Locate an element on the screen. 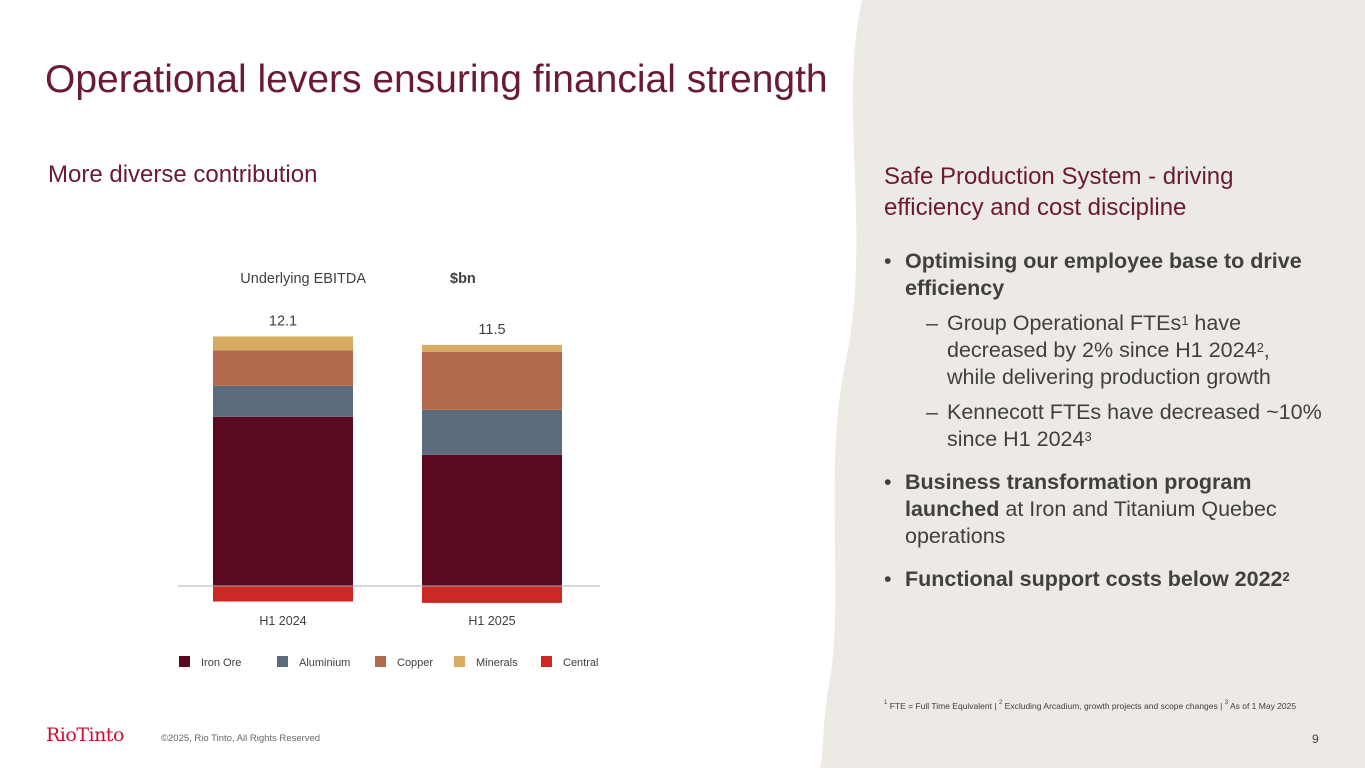 The height and width of the screenshot is (768, 1365). total-label-h1-2025: 11.5 is located at coordinates (491, 330).